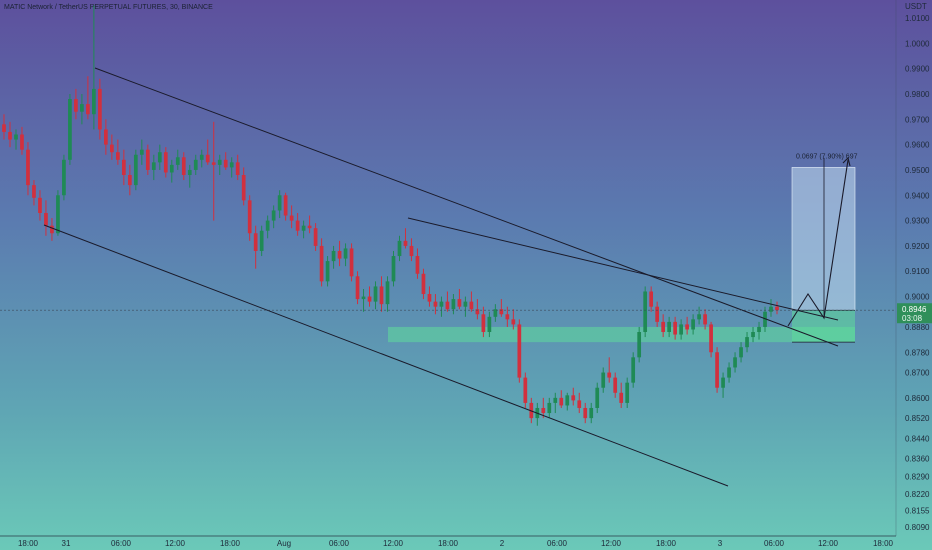  What do you see at coordinates (917, 511) in the screenshot?
I see `y-tick-label: 0.8155` at bounding box center [917, 511].